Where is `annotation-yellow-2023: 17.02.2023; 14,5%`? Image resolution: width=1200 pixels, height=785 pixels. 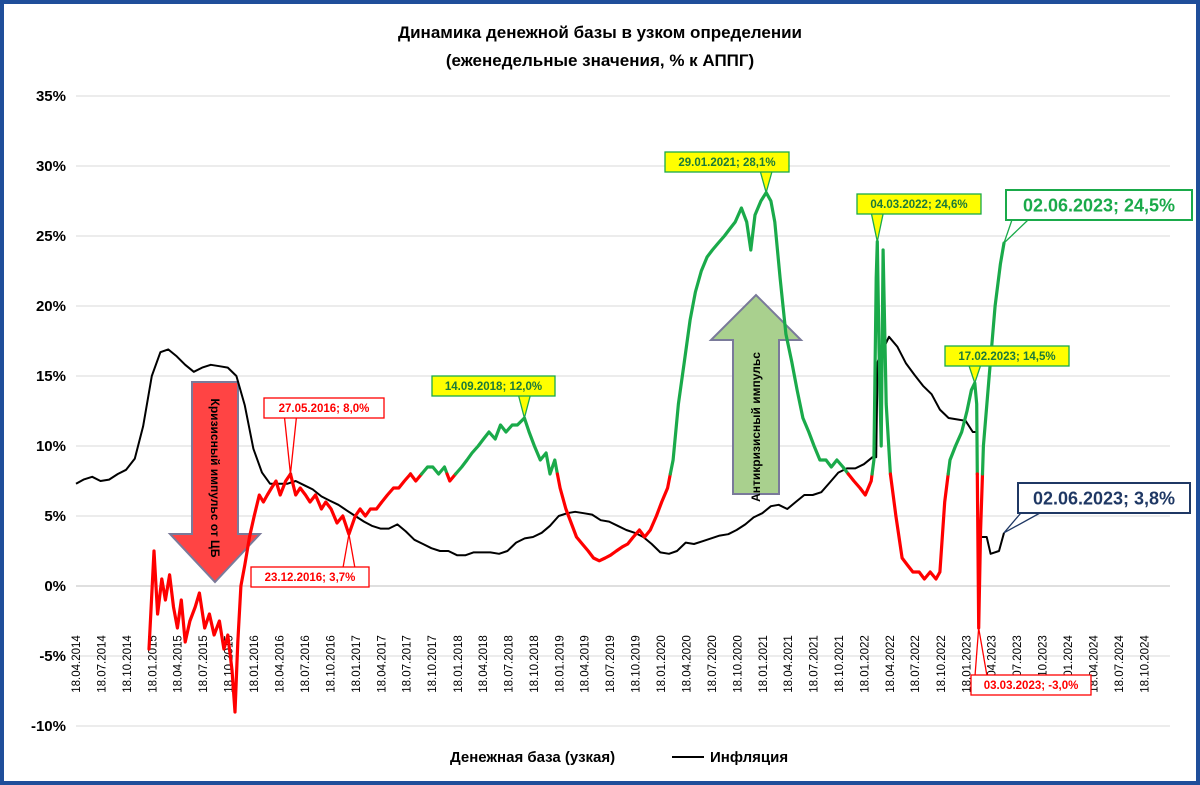
annotation-yellow-2023: 17.02.2023; 14,5% is located at coordinates (1007, 365).